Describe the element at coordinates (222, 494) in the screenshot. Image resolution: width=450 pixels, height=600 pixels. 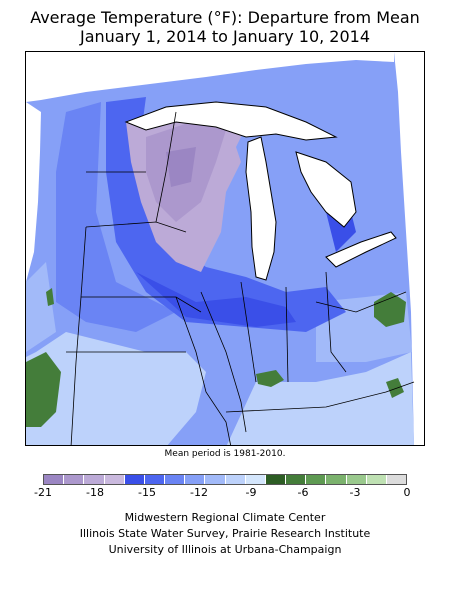
I see `legend-ticks: -21 -18 -15 -12 -9 -6 -3 0` at that location.